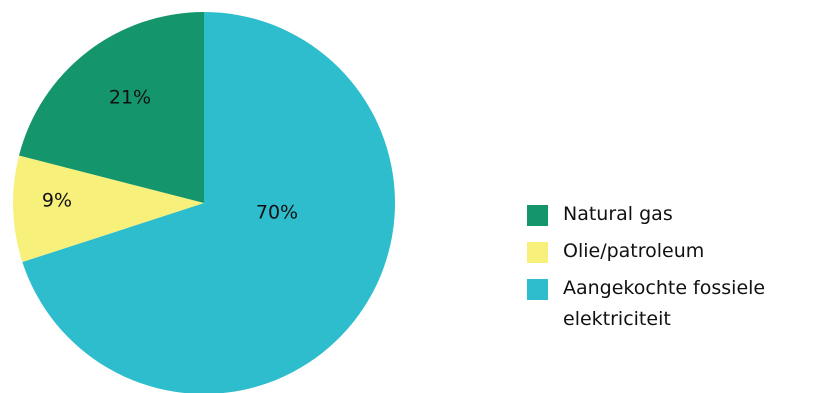 The height and width of the screenshot is (393, 830). Describe the element at coordinates (277, 213) in the screenshot. I see `slice-label-elektriciteit: 70%` at that location.